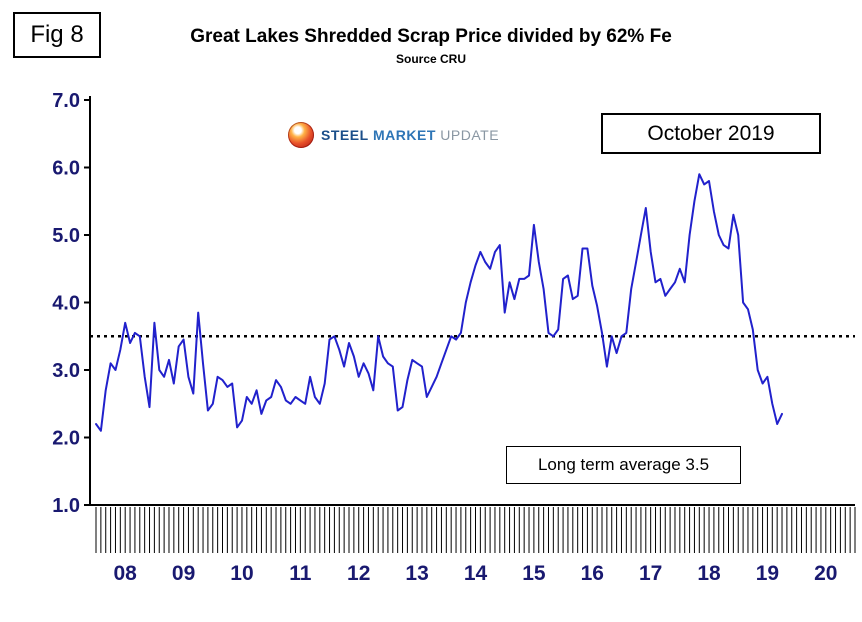 This screenshot has width=862, height=622. Describe the element at coordinates (404, 135) in the screenshot. I see `smu-logo-market: MARKET` at that location.